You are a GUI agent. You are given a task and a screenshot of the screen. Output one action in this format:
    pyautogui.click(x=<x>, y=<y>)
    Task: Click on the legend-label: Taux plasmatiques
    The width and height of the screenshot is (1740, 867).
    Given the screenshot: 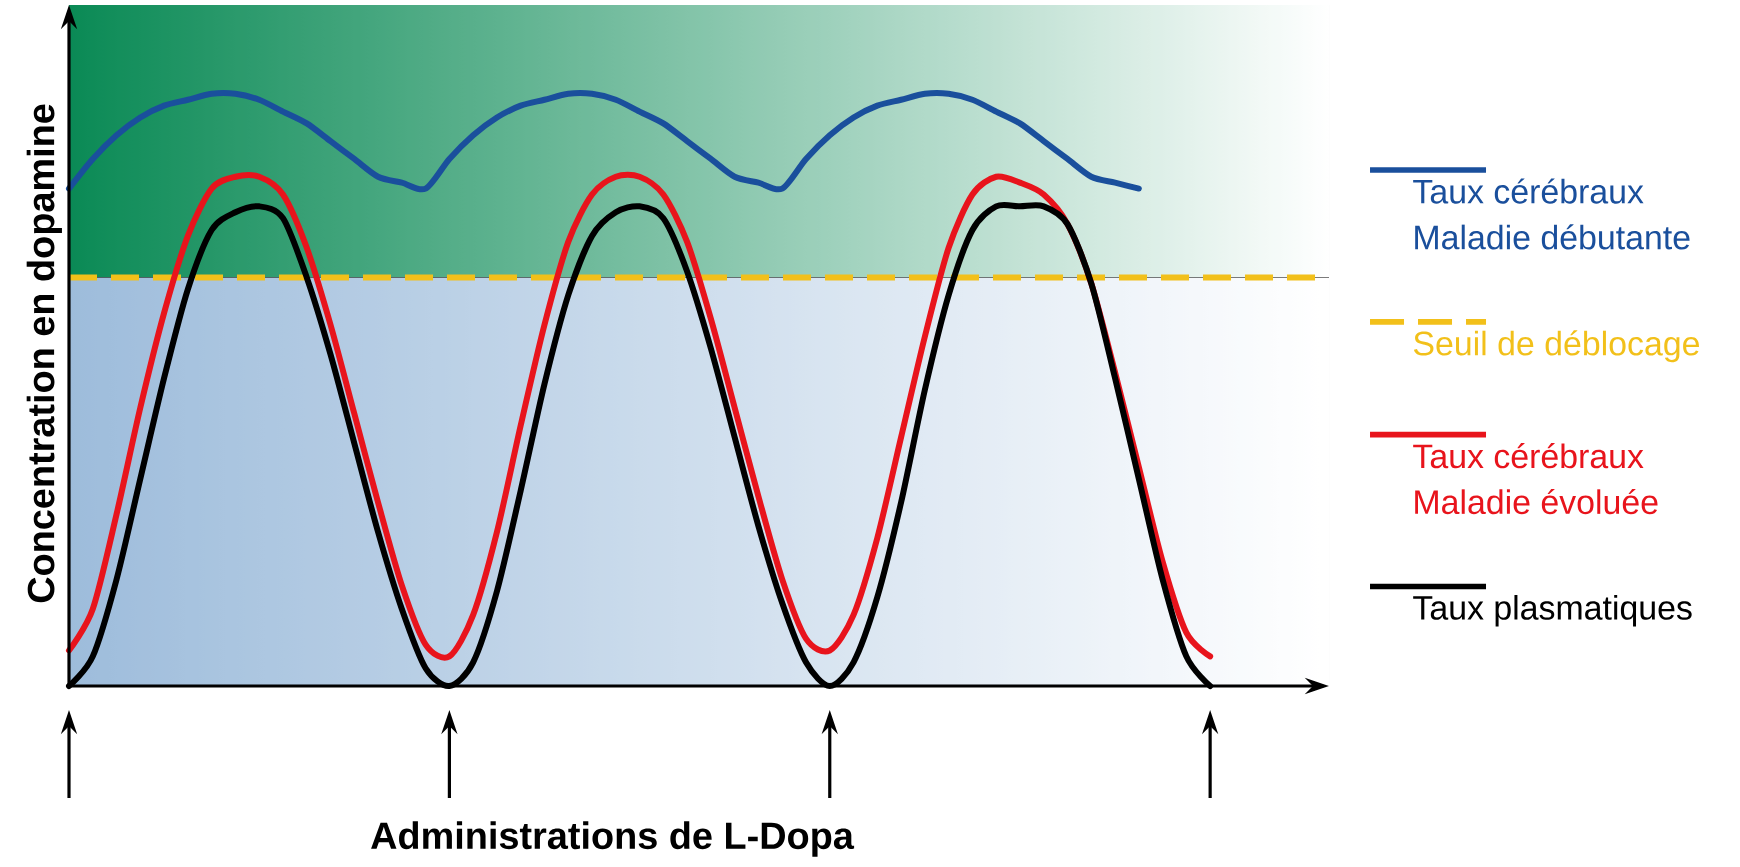 What is the action you would take?
    pyautogui.click(x=1552, y=610)
    